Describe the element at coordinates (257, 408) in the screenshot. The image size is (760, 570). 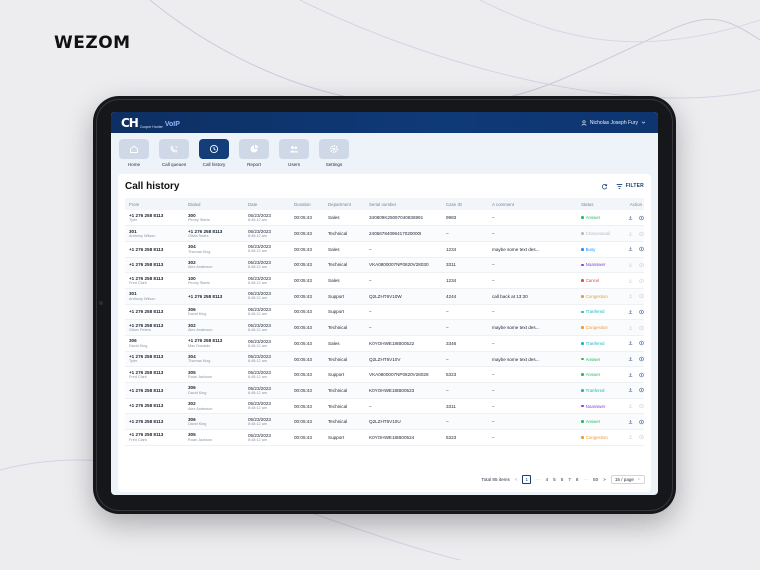
I see `time-value: 8:48:12 am` at that location.